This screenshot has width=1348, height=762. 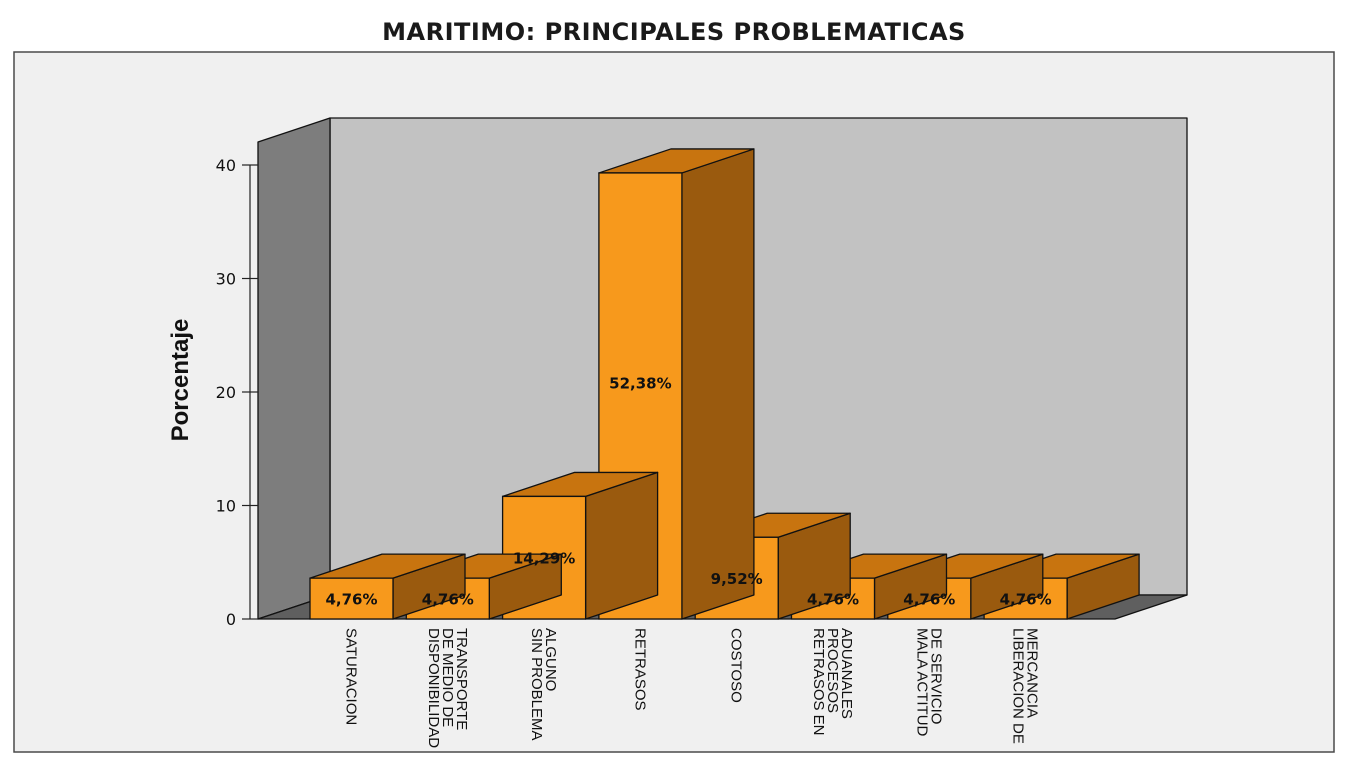 What do you see at coordinates (294, 368) in the screenshot?
I see `side-wall` at bounding box center [294, 368].